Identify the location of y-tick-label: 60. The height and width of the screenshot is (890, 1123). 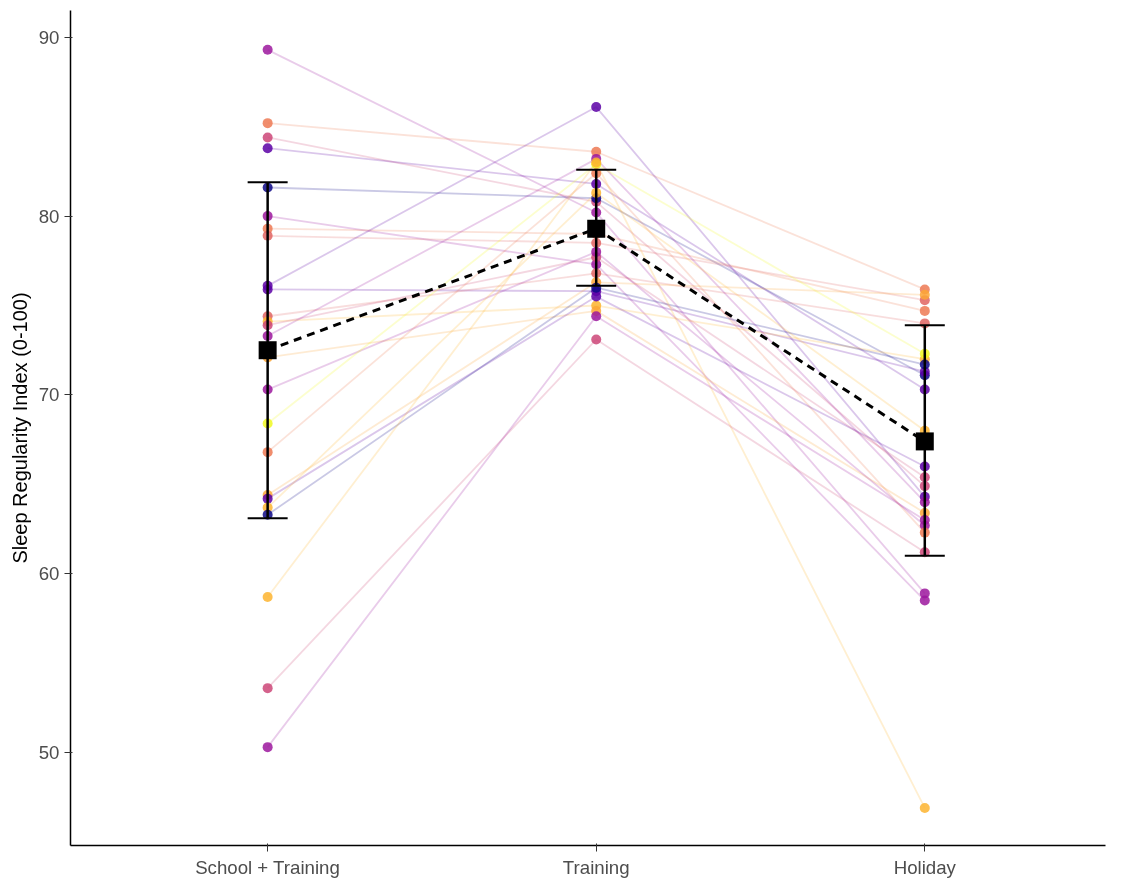
(49, 574).